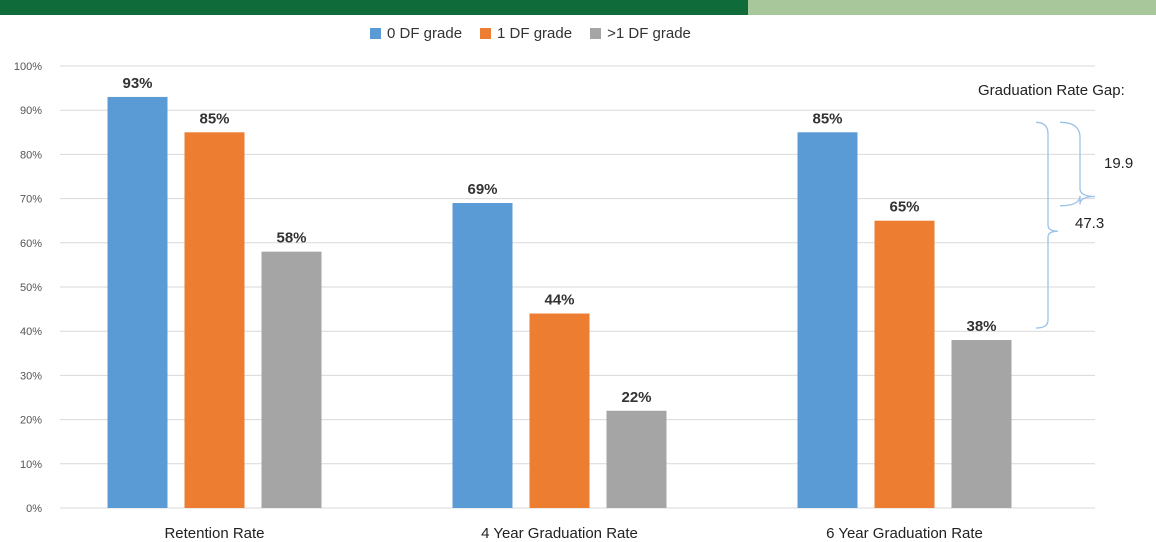  What do you see at coordinates (649, 33) in the screenshot?
I see `legend-label: >1 DF grade` at bounding box center [649, 33].